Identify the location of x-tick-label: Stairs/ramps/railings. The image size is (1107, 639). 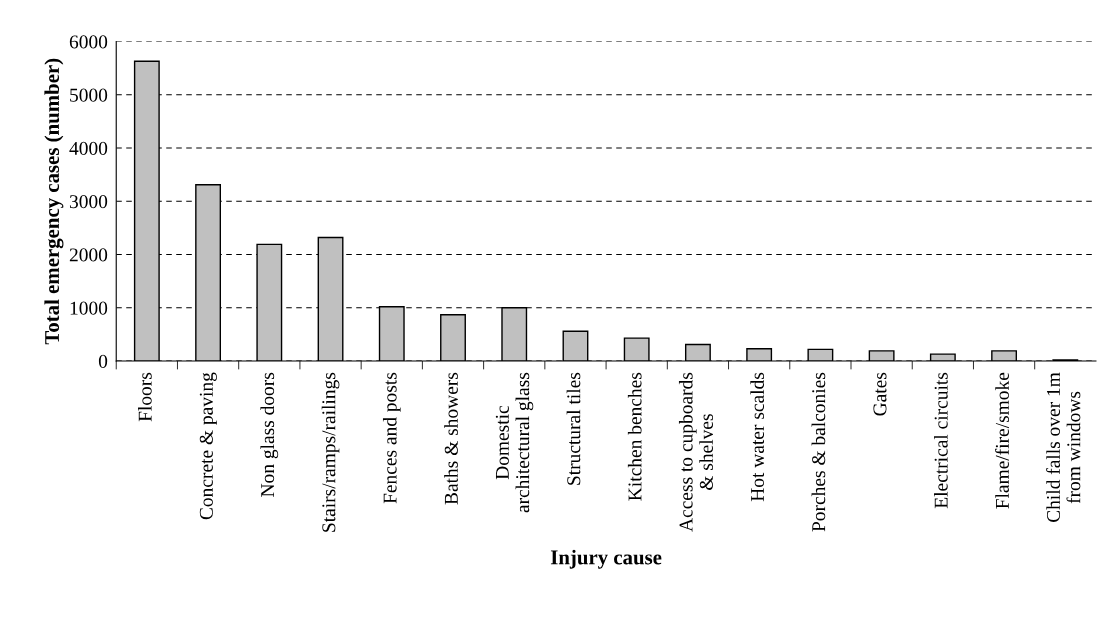
(330, 452).